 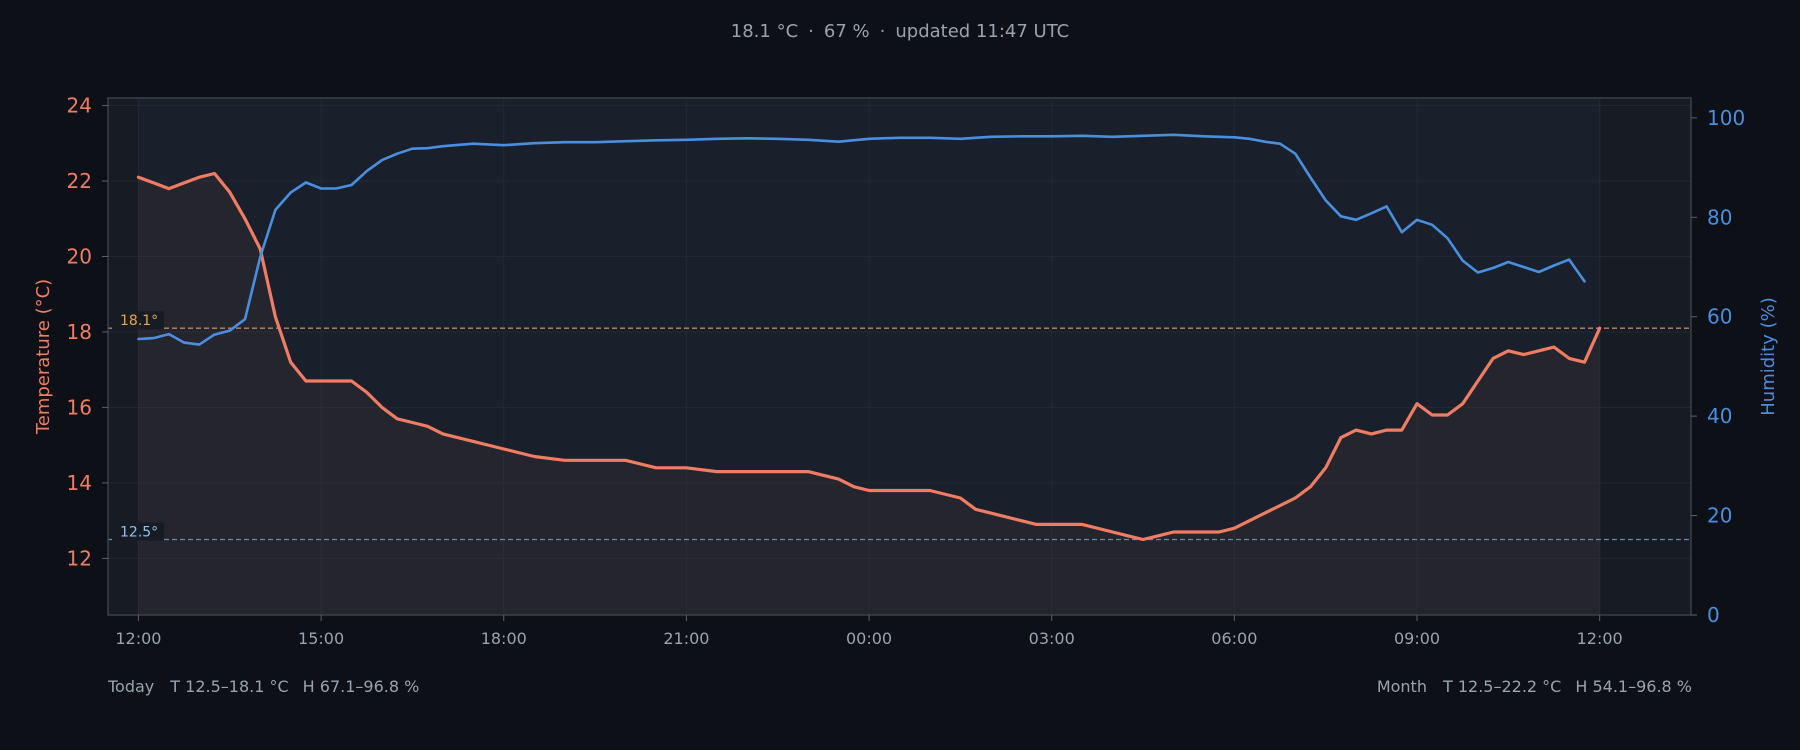 I want to click on y-left-tick-label: 14, so click(x=79, y=483).